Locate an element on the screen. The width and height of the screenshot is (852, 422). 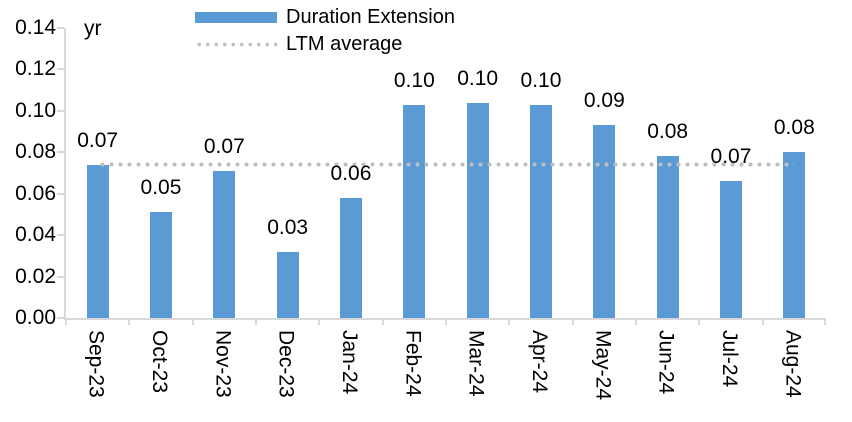
bar-cell-sep-23: 0.07 is located at coordinates (97, 173).